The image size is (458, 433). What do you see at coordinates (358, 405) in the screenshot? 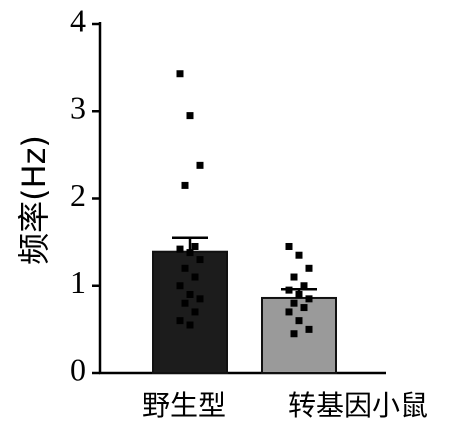
I see `x-tick-label: 转基因小鼠` at bounding box center [358, 405].